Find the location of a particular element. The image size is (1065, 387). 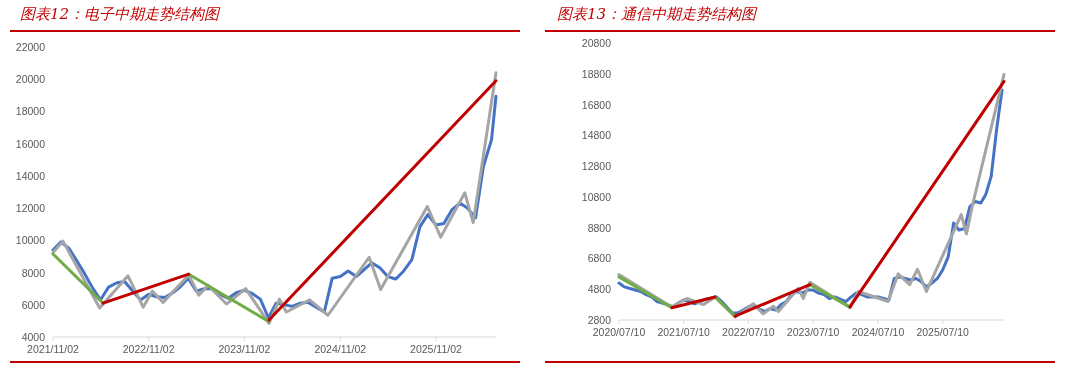

y-tick-label: 20000 is located at coordinates (30, 79).